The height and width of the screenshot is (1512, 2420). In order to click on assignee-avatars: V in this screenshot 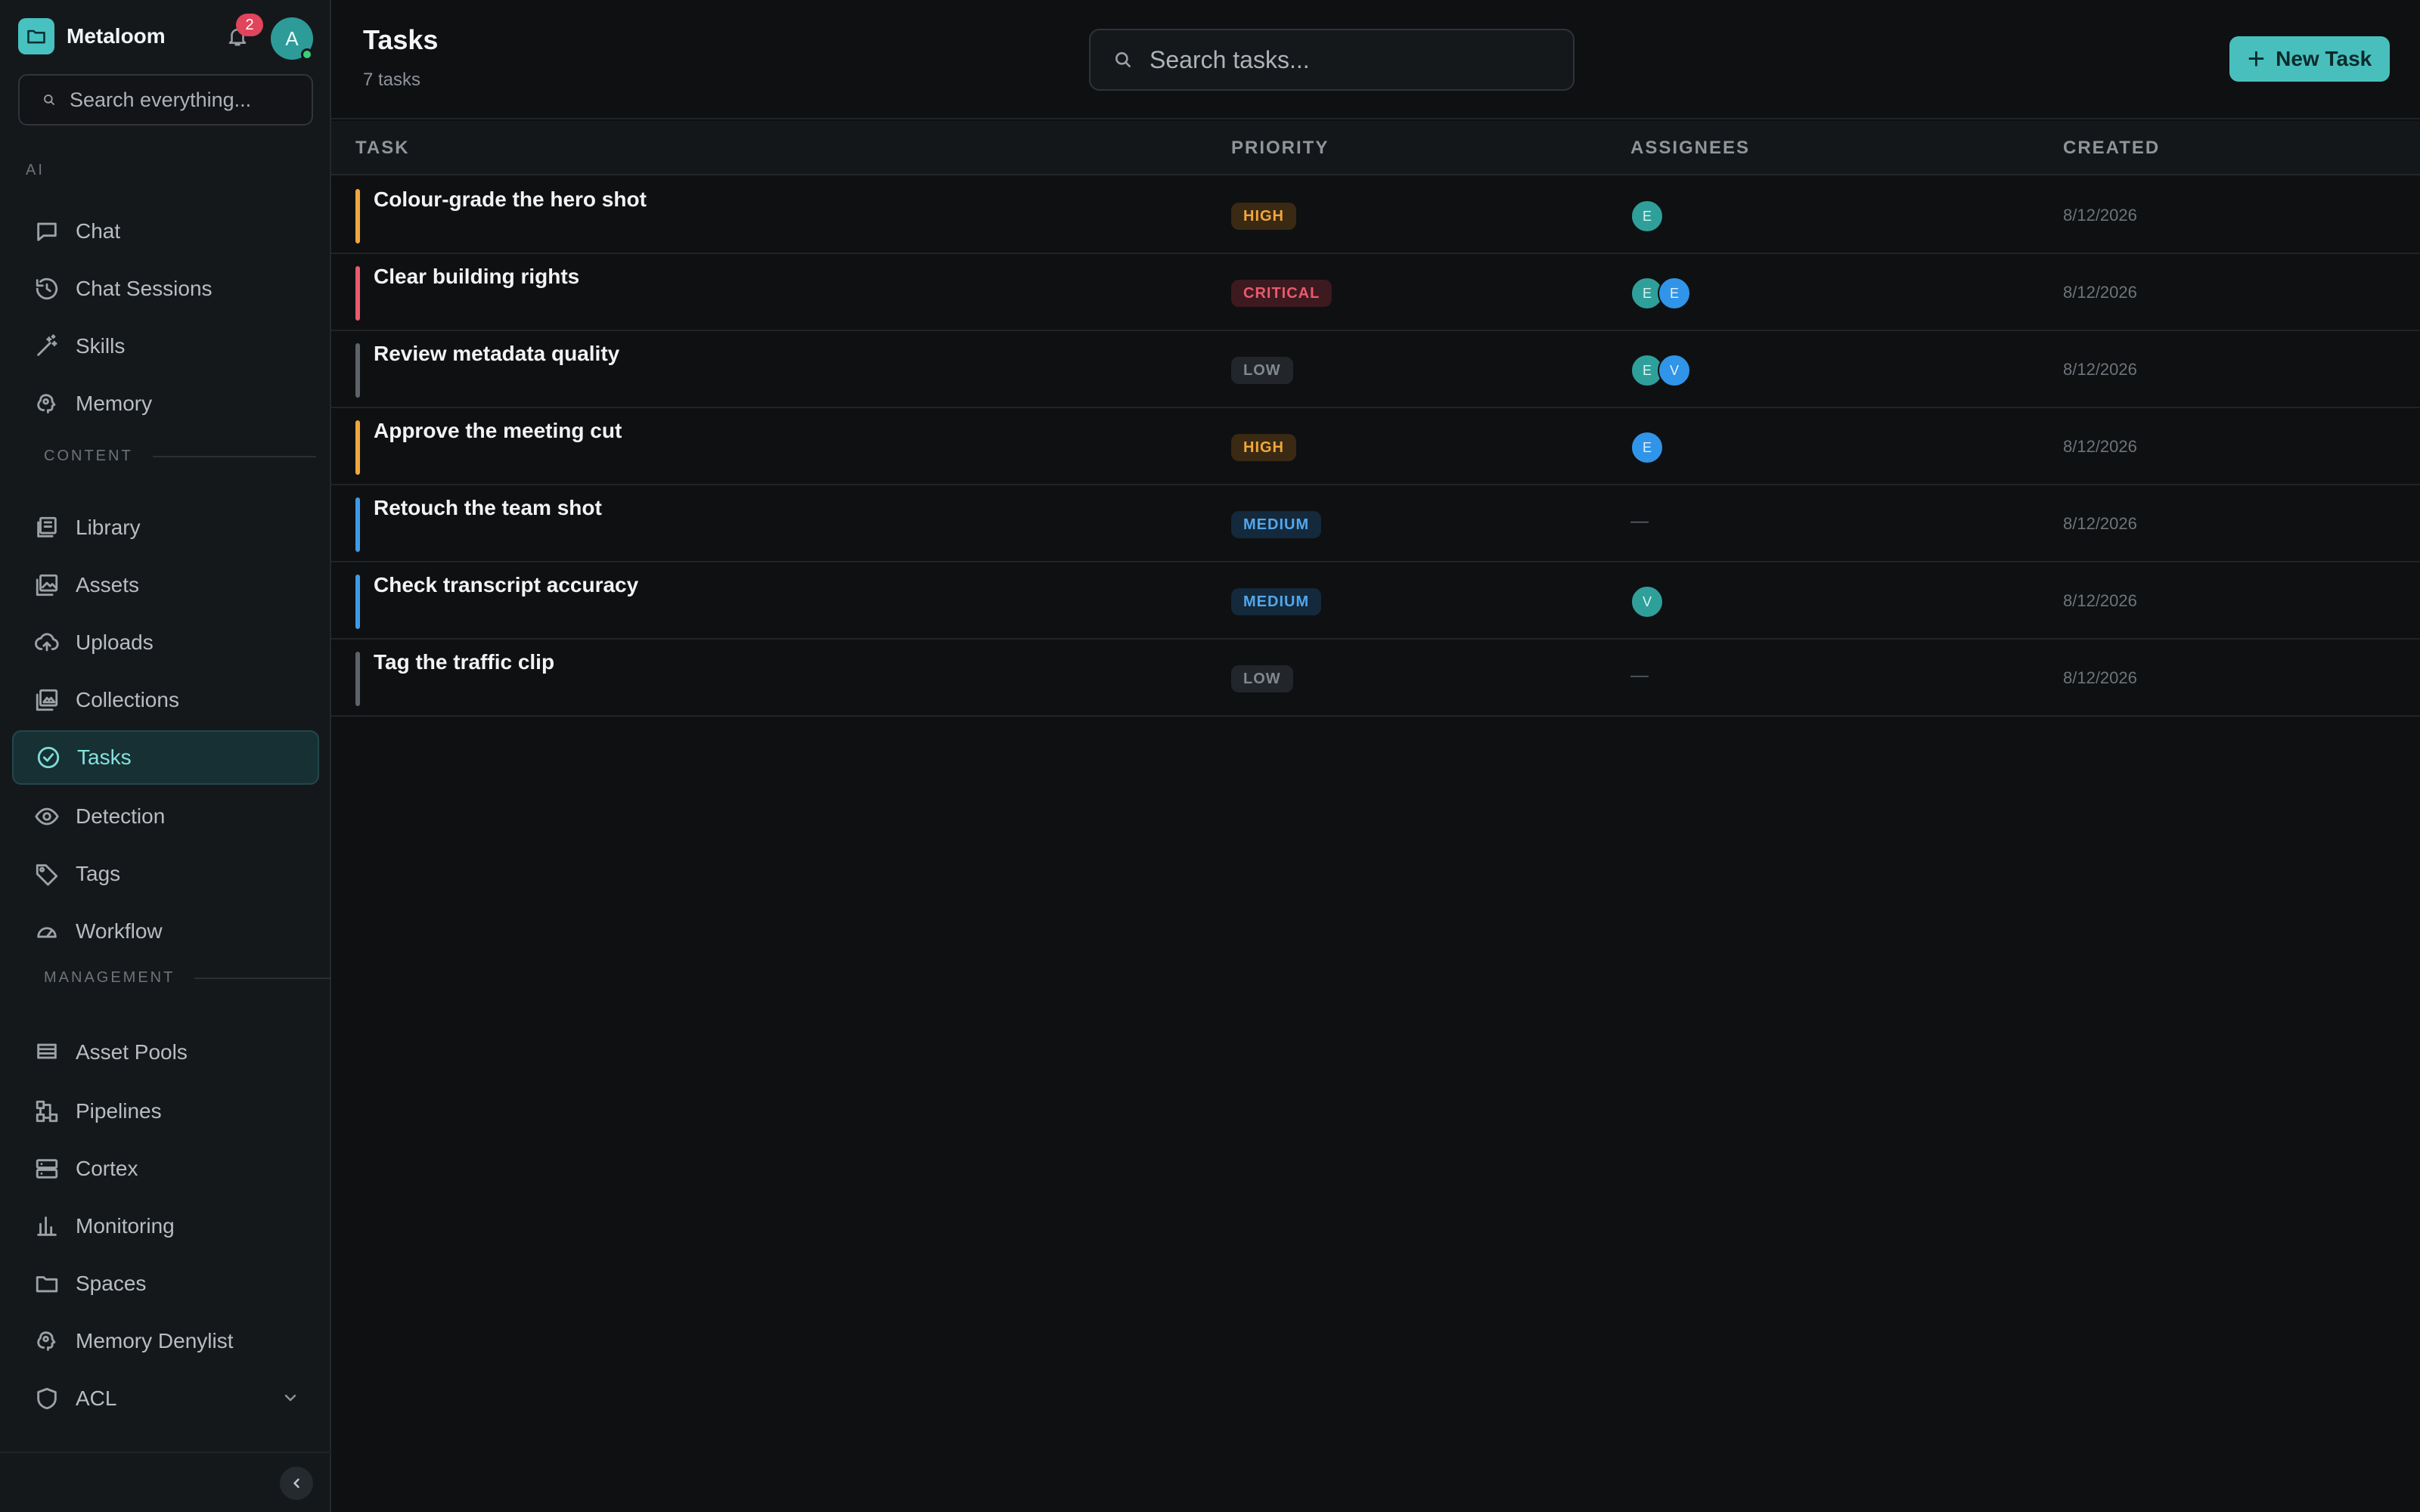, I will do `click(1647, 601)`.